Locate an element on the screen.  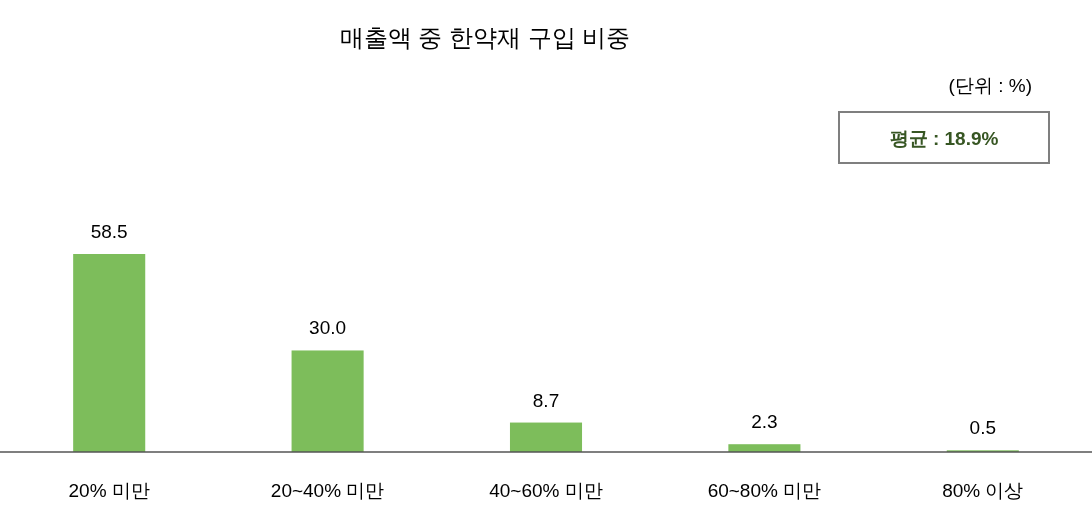
chart-title: 매출액 중 한약재 구입 비중 is located at coordinates (485, 37).